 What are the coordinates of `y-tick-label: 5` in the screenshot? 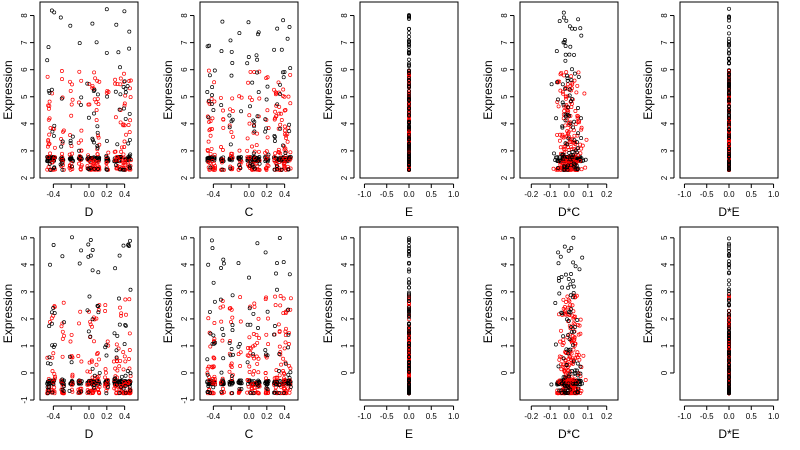 It's located at (504, 96).